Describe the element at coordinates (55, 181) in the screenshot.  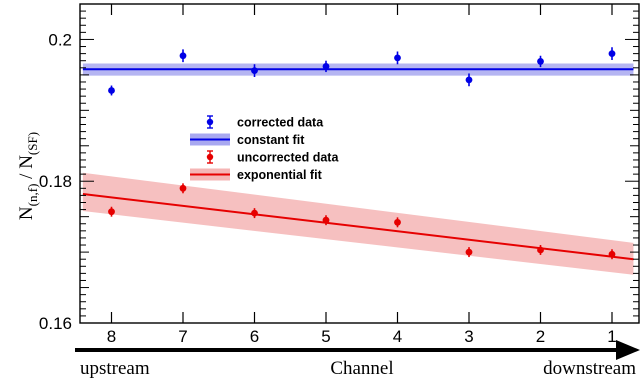
I see `y-tick-label: 0.18` at that location.